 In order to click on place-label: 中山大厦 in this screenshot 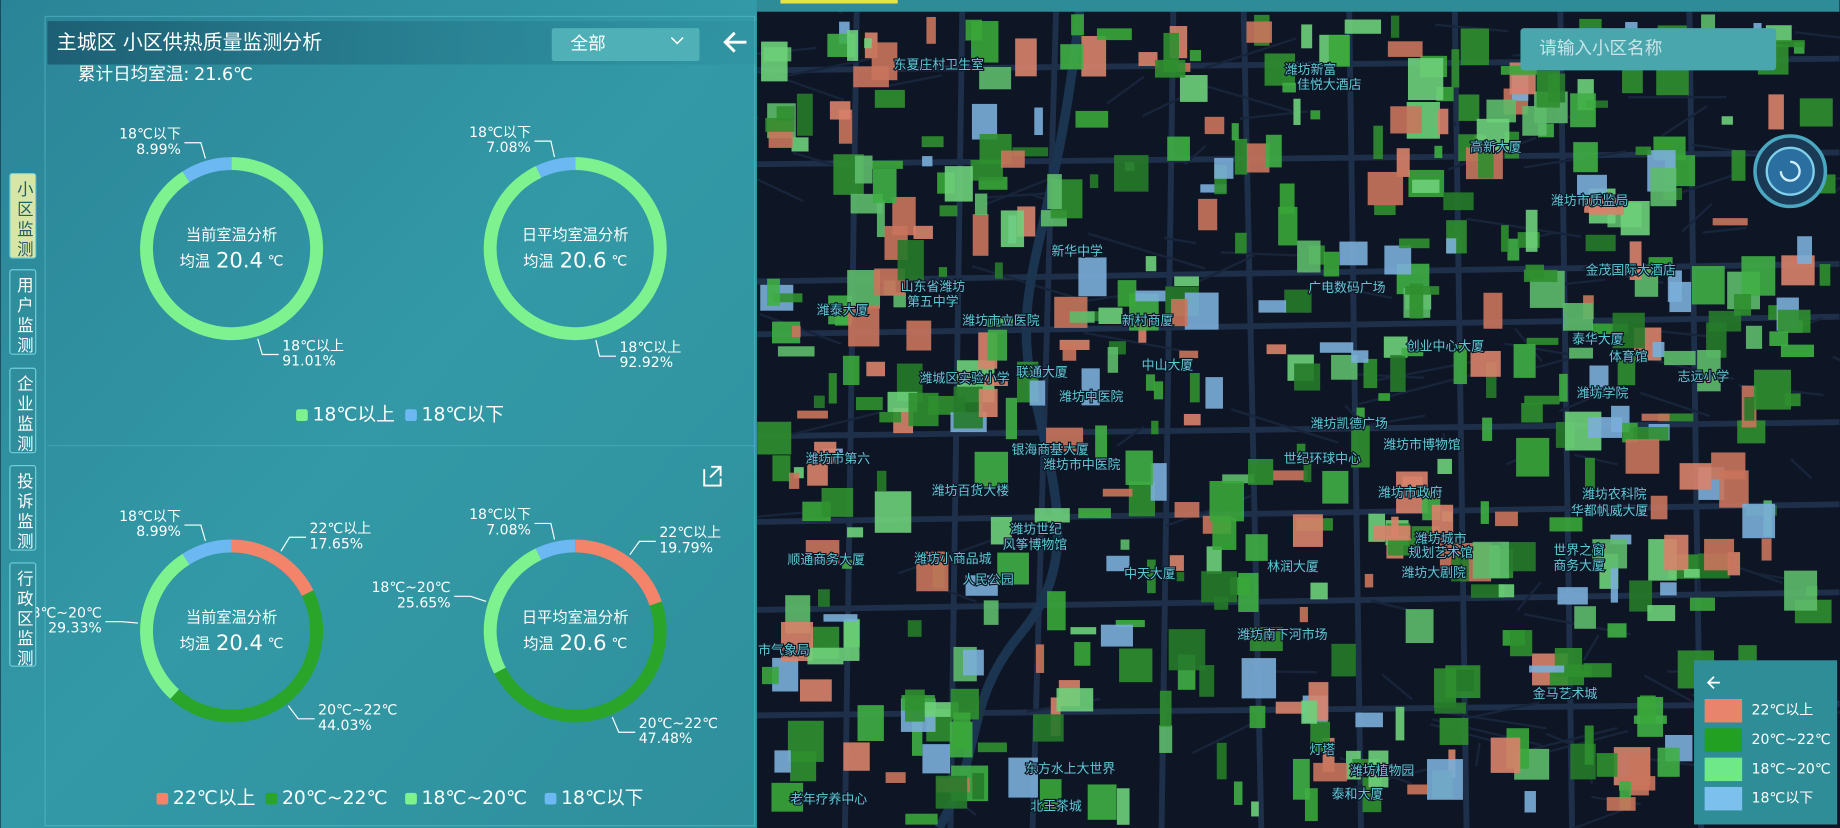, I will do `click(1168, 365)`.